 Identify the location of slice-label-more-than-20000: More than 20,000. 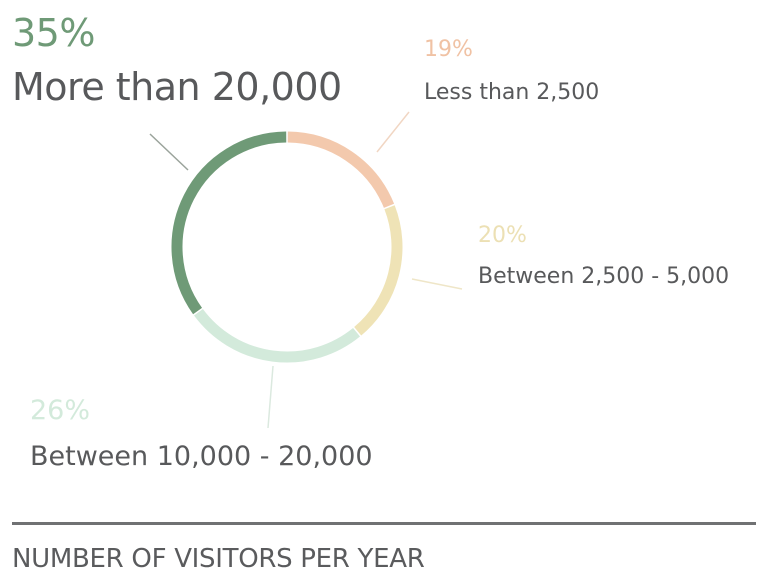
(177, 87).